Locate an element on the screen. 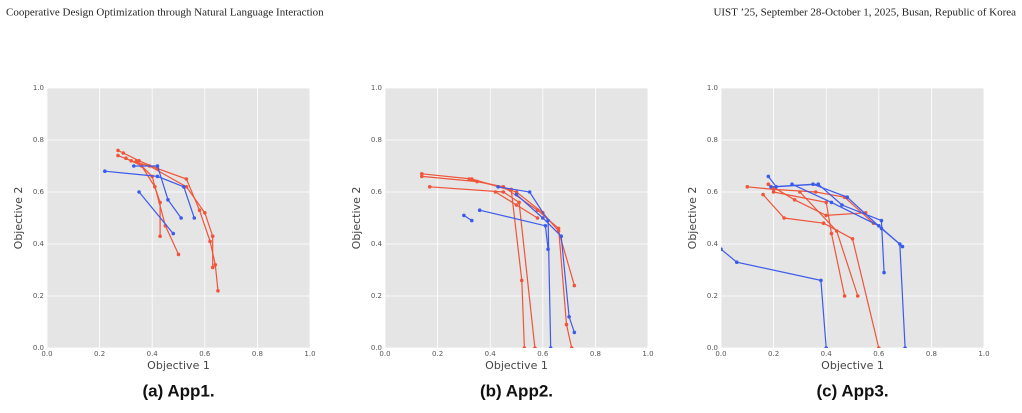 This screenshot has height=413, width=1022. x-tick-label: 0.2 is located at coordinates (773, 354).